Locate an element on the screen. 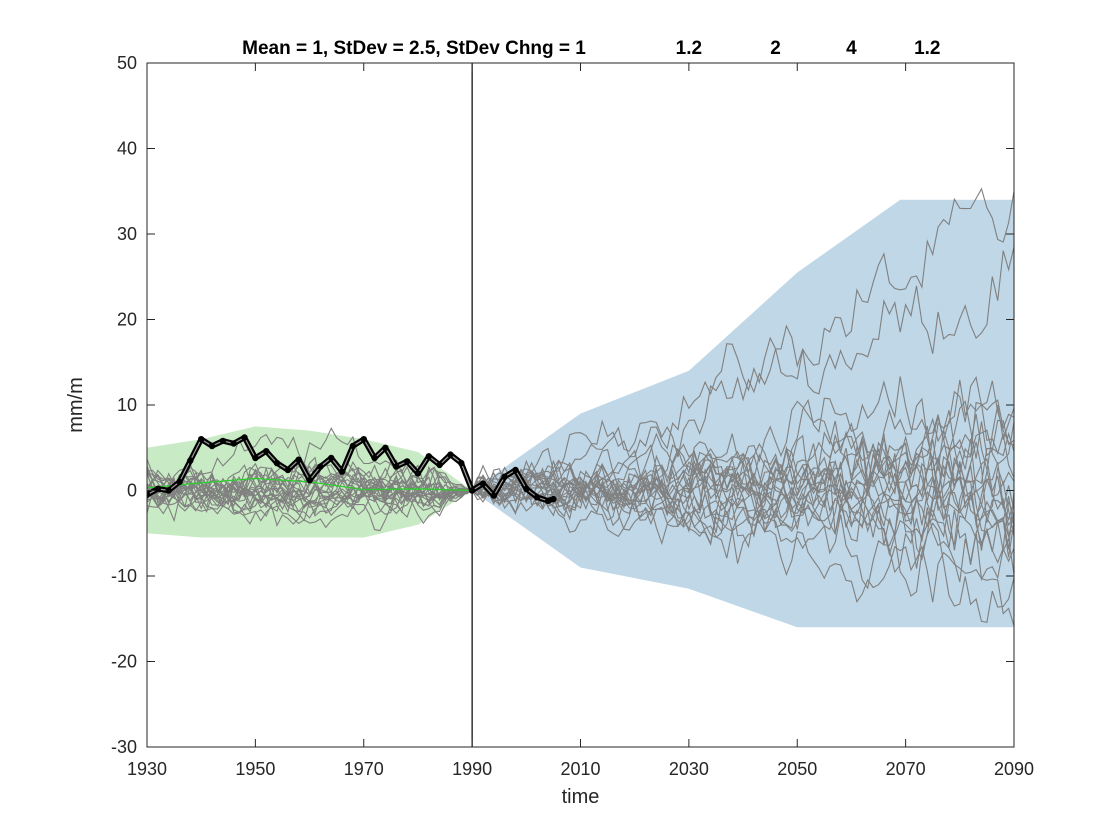 Image resolution: width=1120 pixels, height=840 pixels. y-tick-label: 0 is located at coordinates (132, 491).